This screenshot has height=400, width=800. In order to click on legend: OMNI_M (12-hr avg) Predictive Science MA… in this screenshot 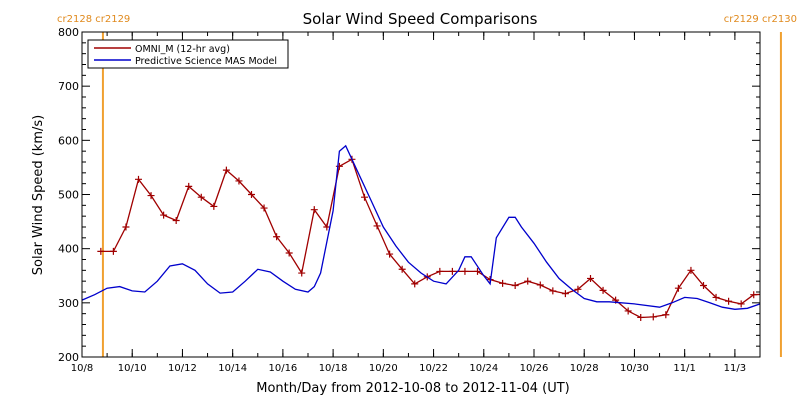, I will do `click(188, 54)`.